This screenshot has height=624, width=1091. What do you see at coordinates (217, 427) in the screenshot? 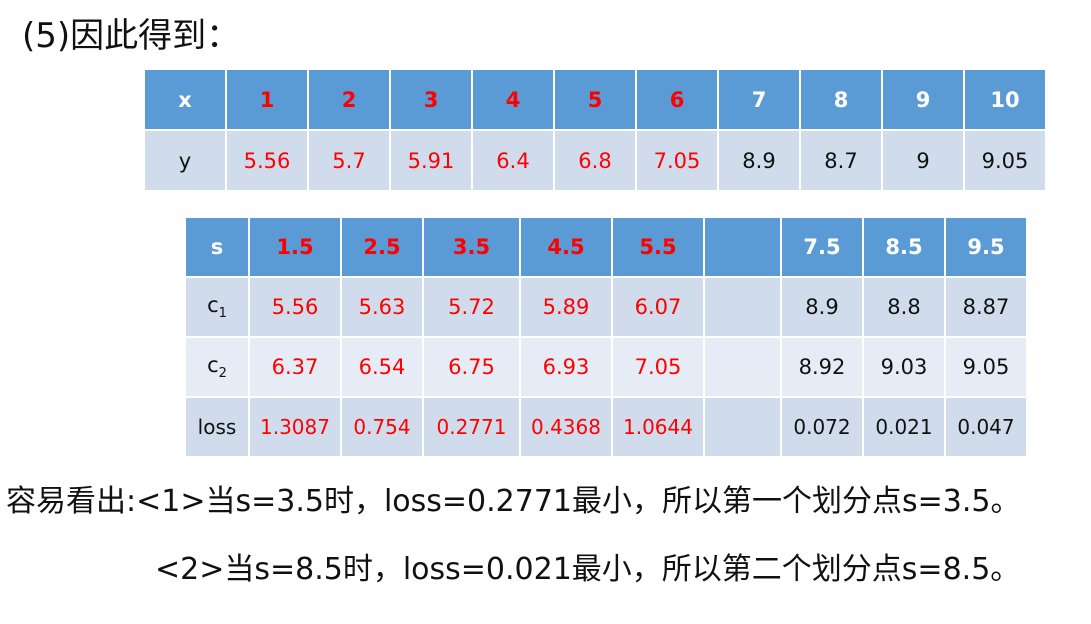
I see `loss-row-label: loss` at bounding box center [217, 427].